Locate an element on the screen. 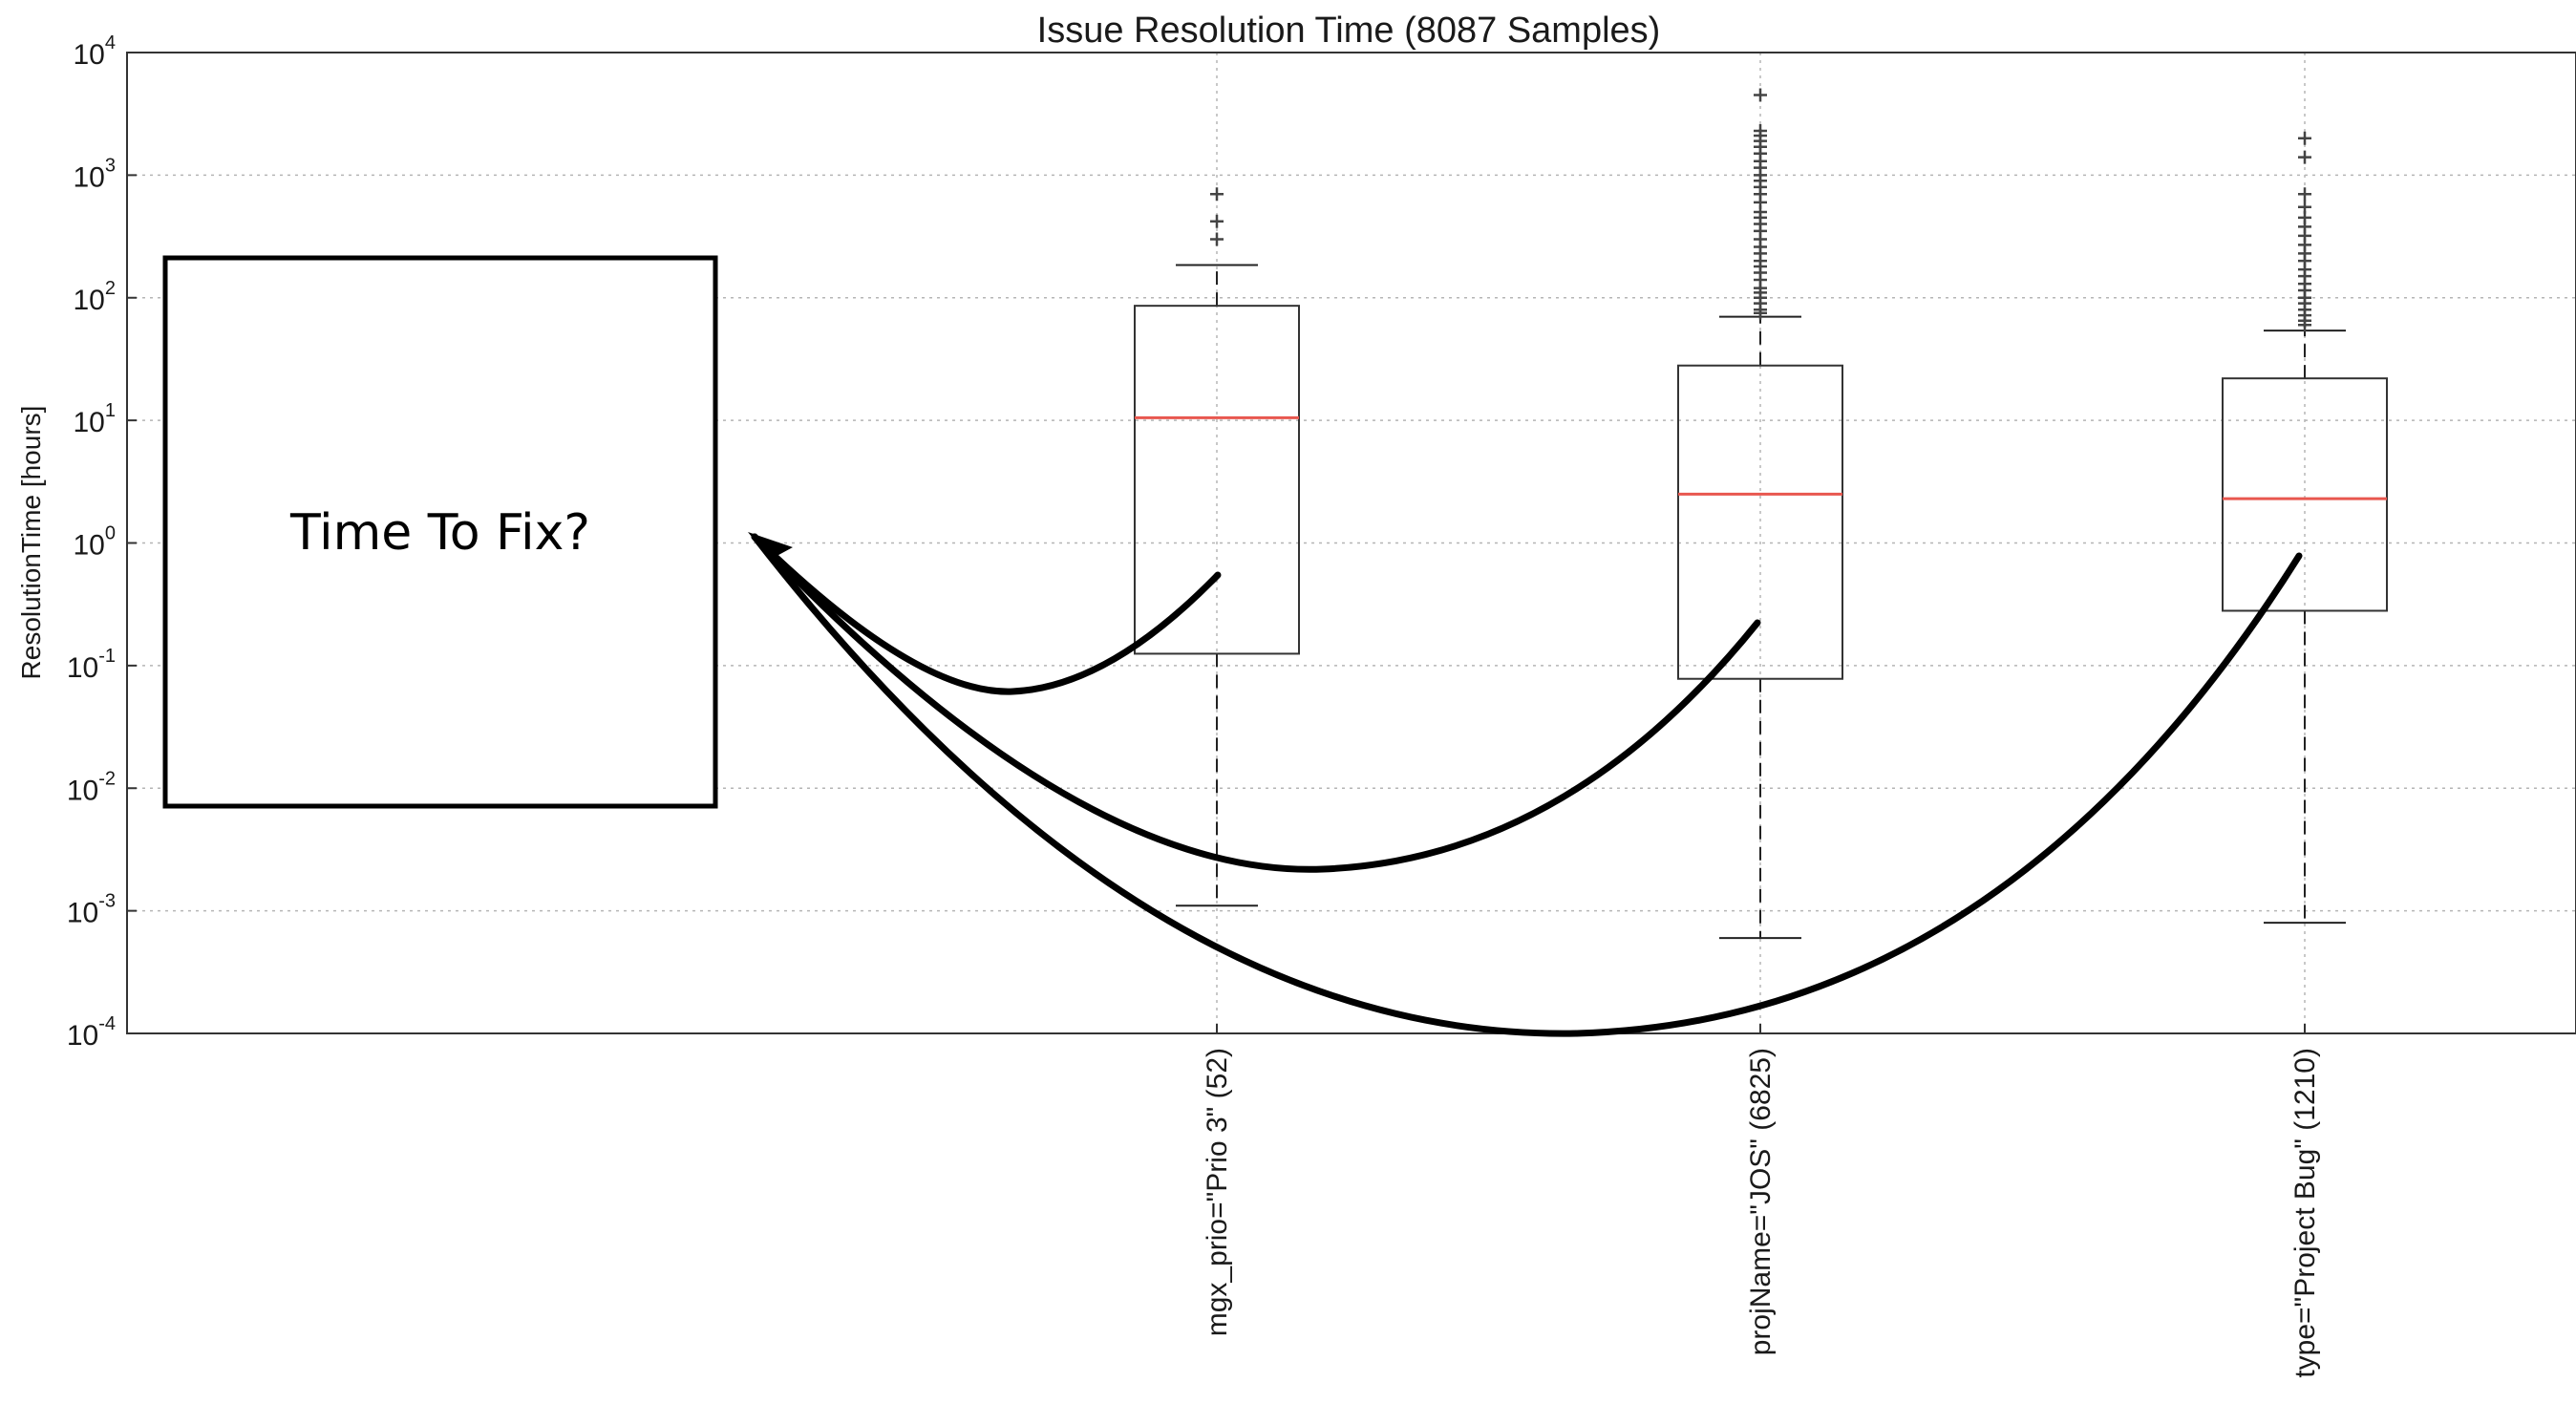  x-tick-label: projName="JOS" (6825) is located at coordinates (1761, 1201).